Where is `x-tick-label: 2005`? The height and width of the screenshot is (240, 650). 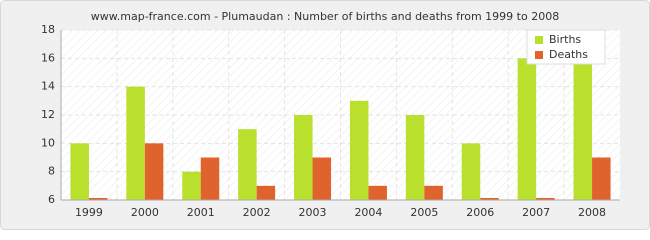
x-tick-label: 2005 is located at coordinates (424, 212).